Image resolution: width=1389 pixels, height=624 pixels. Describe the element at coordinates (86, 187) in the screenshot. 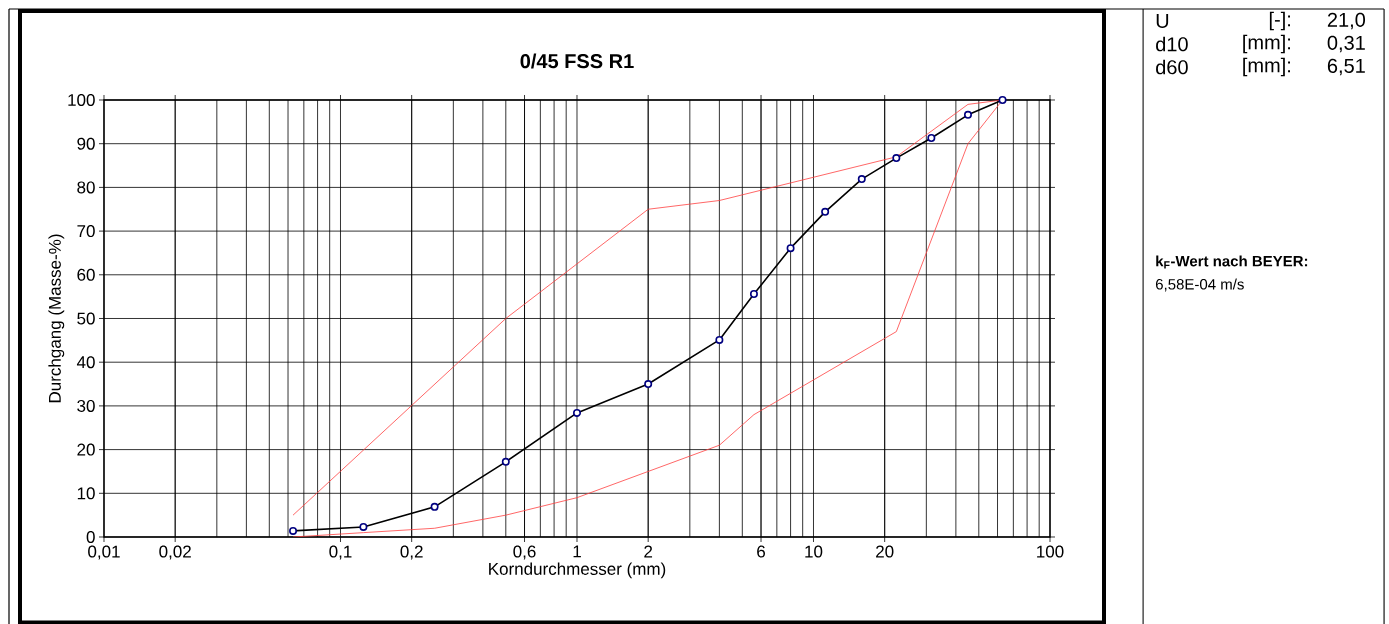

I see `y-tick-label: 80` at that location.